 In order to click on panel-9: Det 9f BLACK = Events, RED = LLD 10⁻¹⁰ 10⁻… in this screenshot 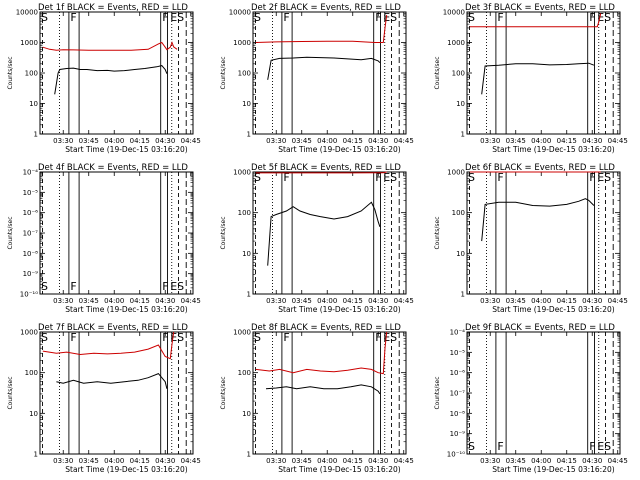, I will do `click(531, 398)`.